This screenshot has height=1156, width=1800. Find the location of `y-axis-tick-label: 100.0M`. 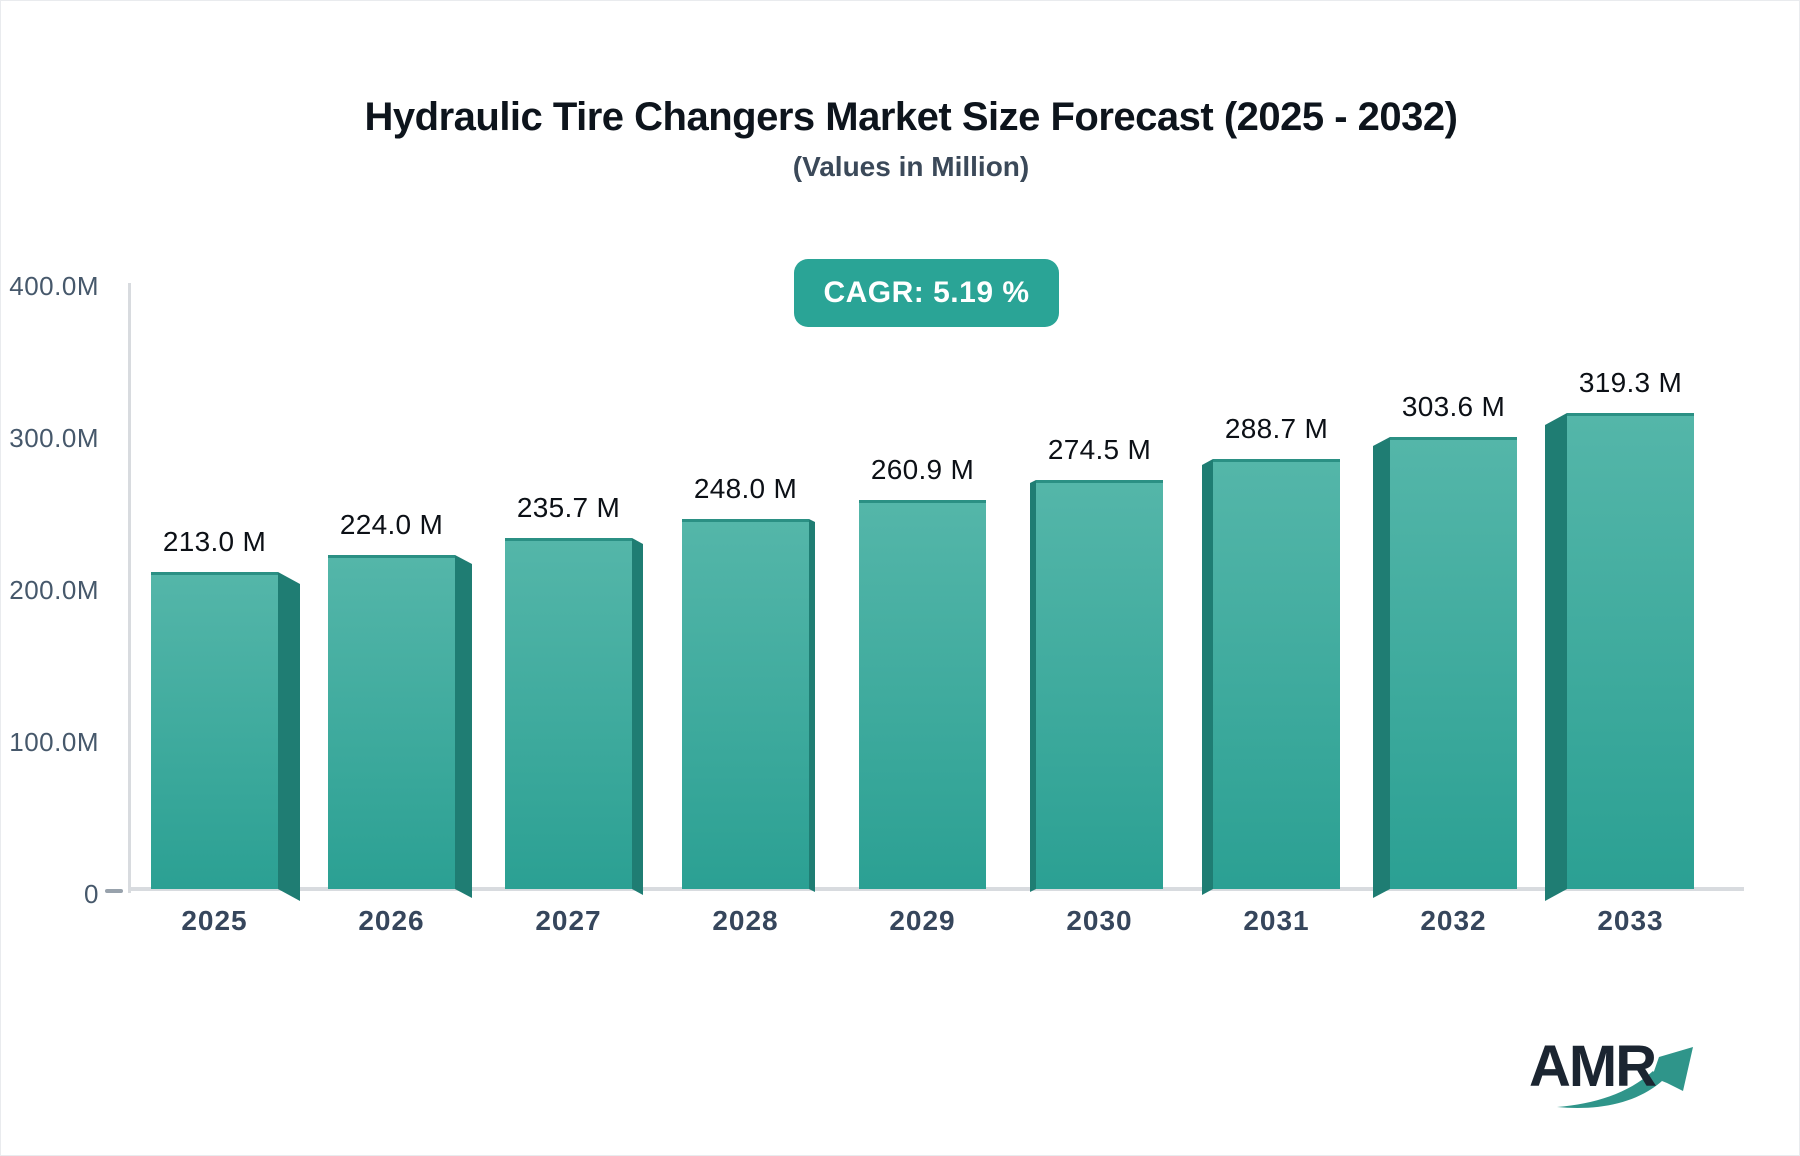

y-axis-tick-label: 100.0M is located at coordinates (54, 742).